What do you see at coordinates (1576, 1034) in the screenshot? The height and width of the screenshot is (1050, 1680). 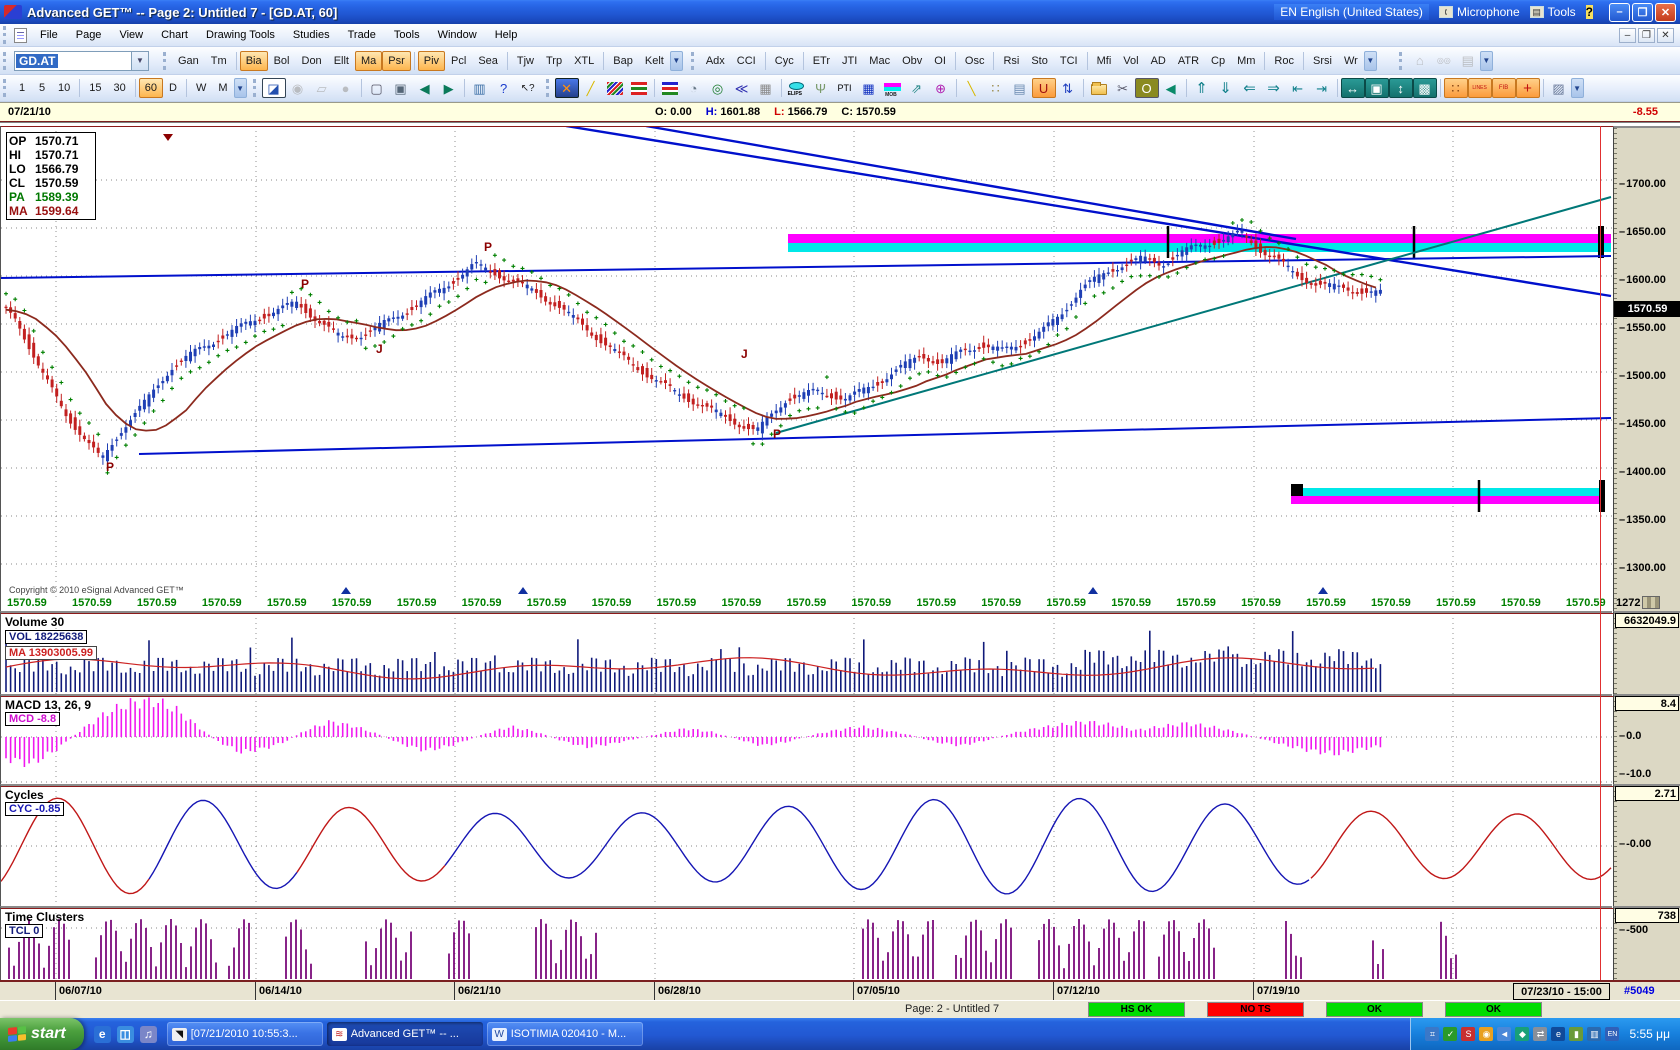 I see `battery-icon: ▮` at bounding box center [1576, 1034].